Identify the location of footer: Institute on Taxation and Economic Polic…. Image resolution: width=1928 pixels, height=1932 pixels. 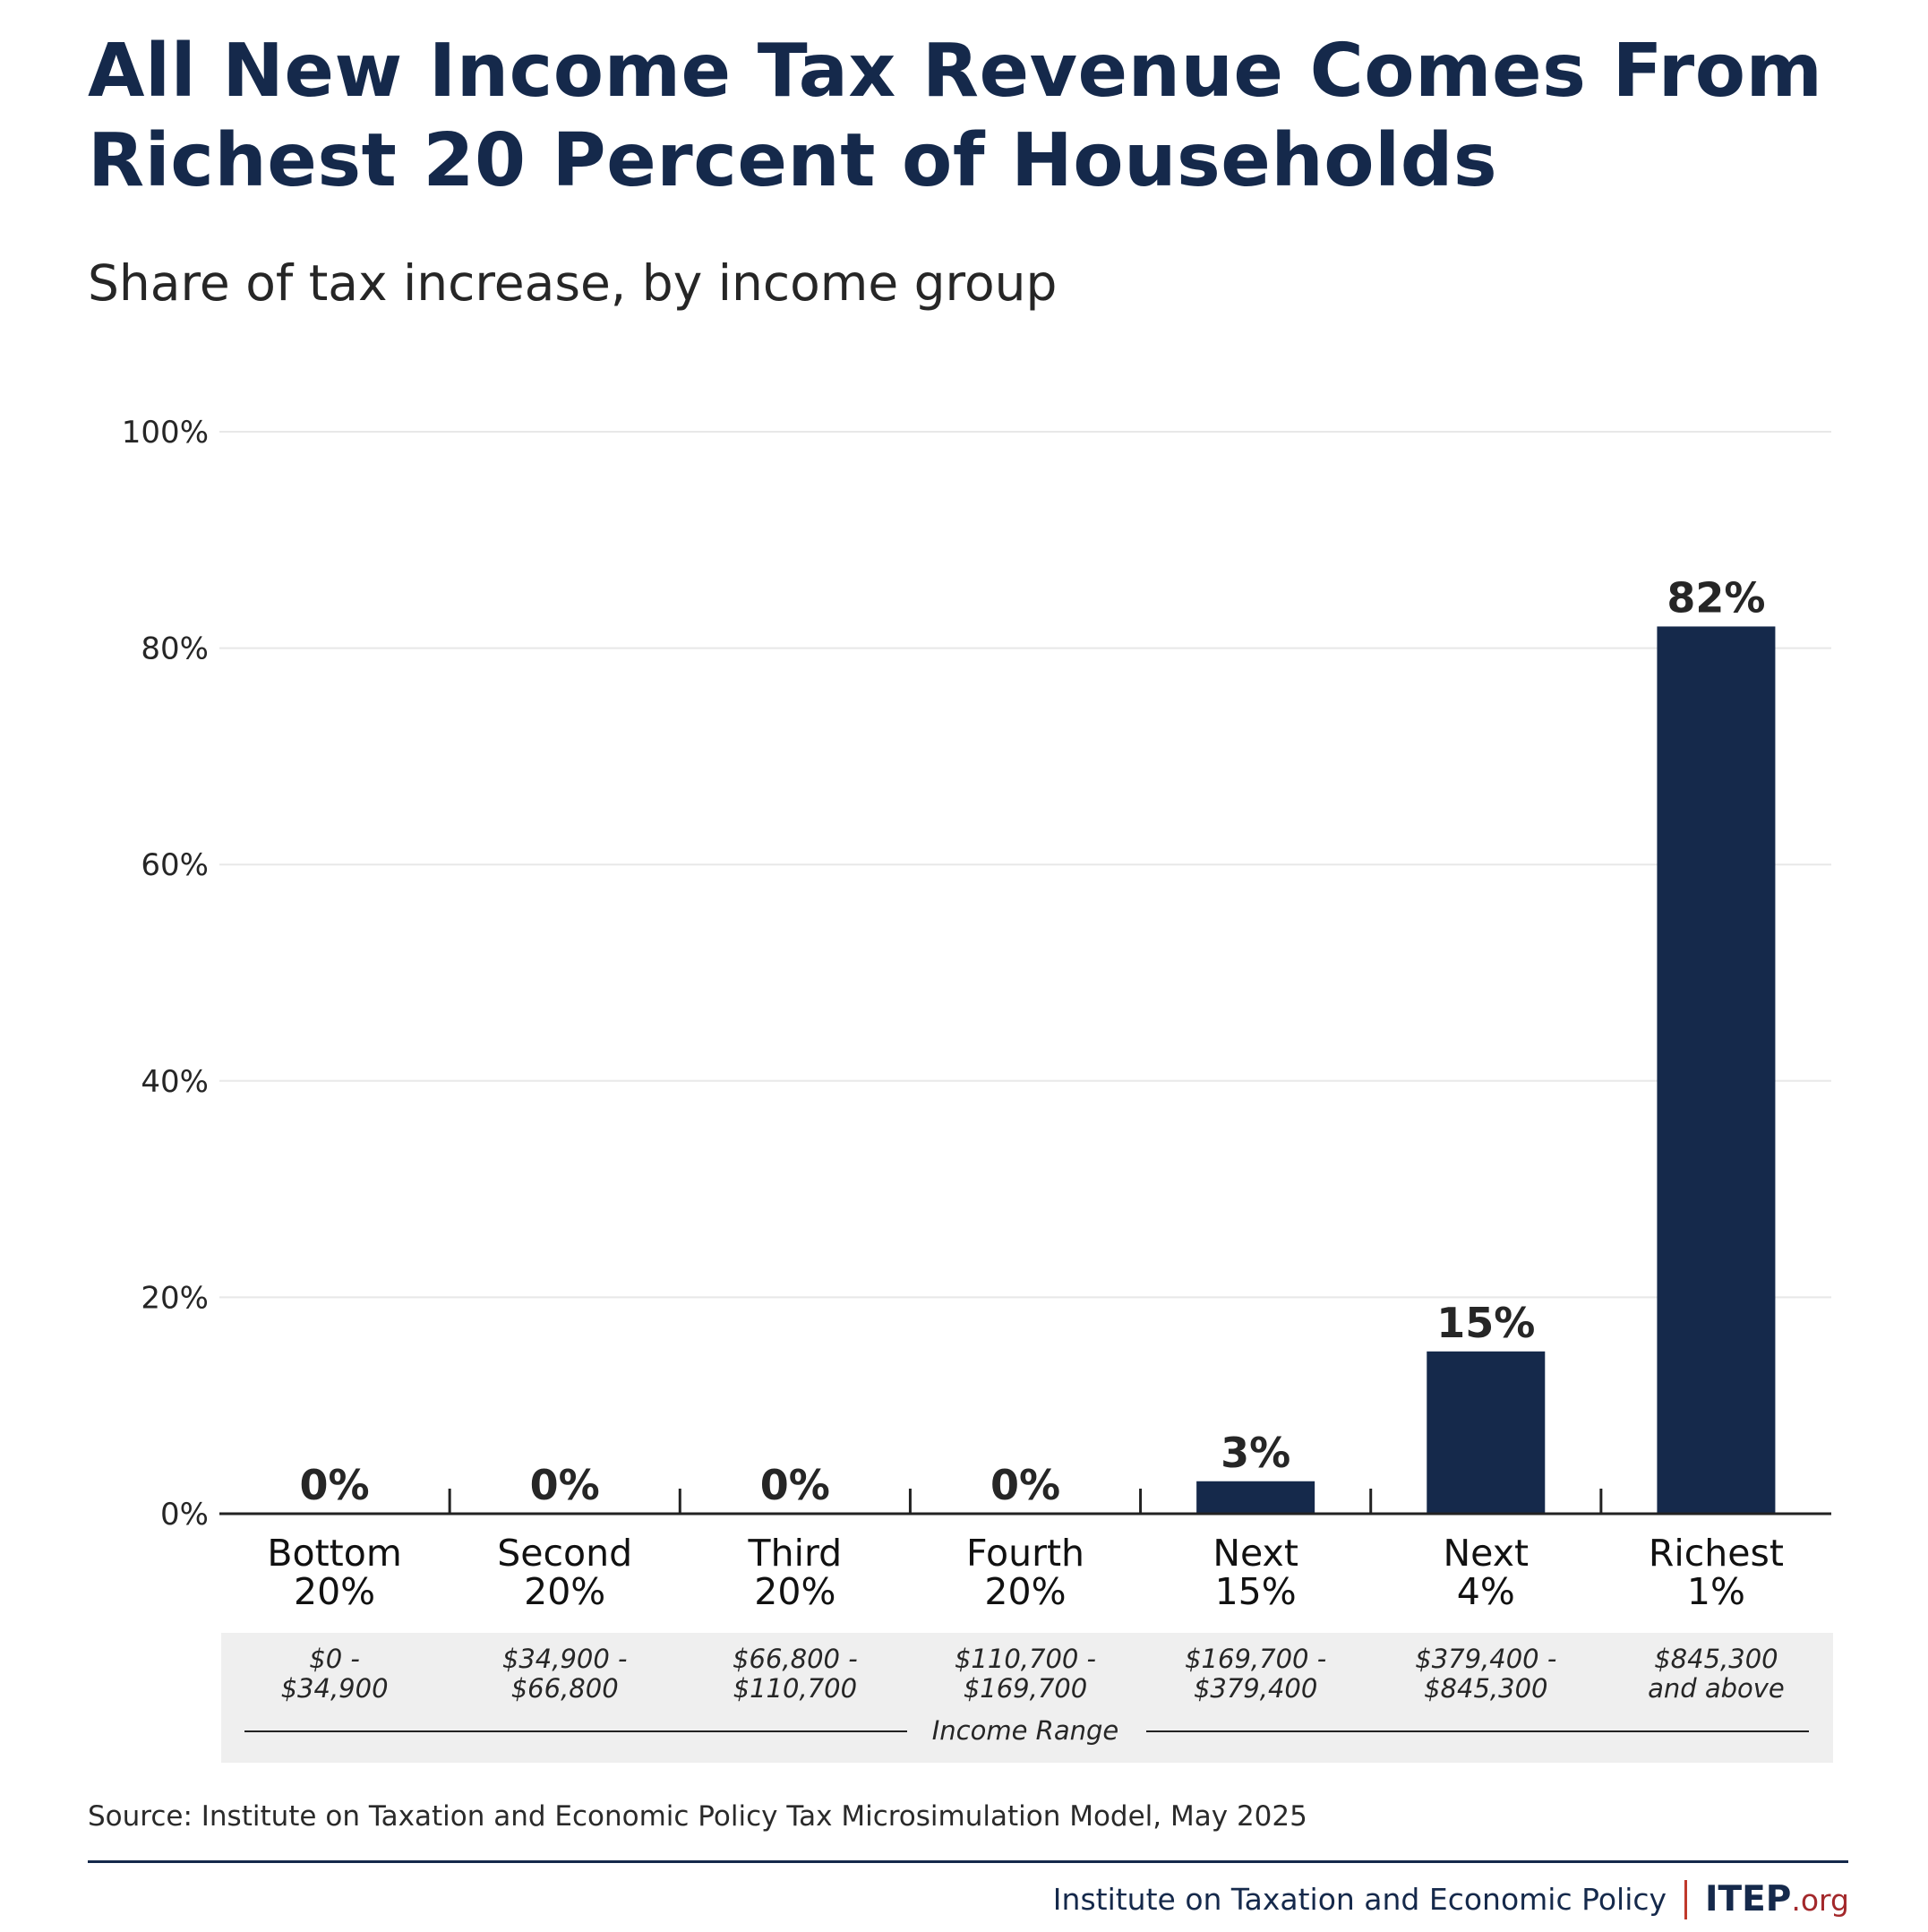
(1451, 1899).